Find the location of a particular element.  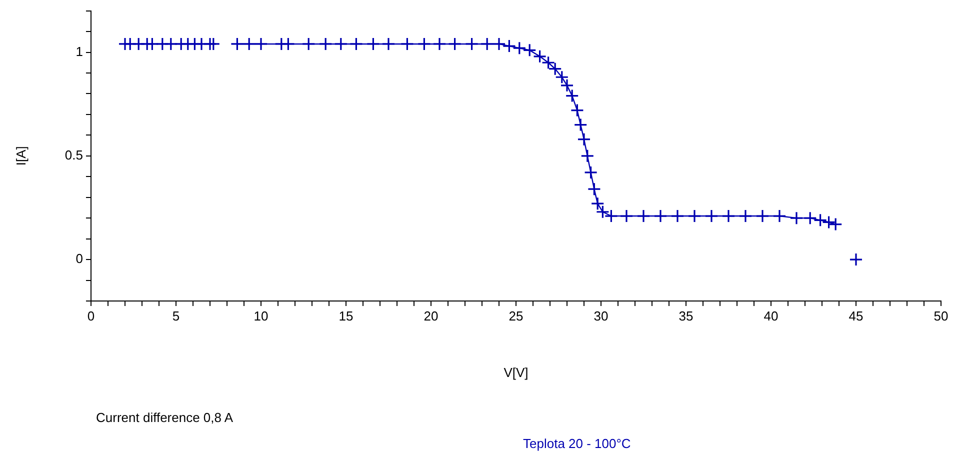

x-tick-label: 50 is located at coordinates (941, 316).